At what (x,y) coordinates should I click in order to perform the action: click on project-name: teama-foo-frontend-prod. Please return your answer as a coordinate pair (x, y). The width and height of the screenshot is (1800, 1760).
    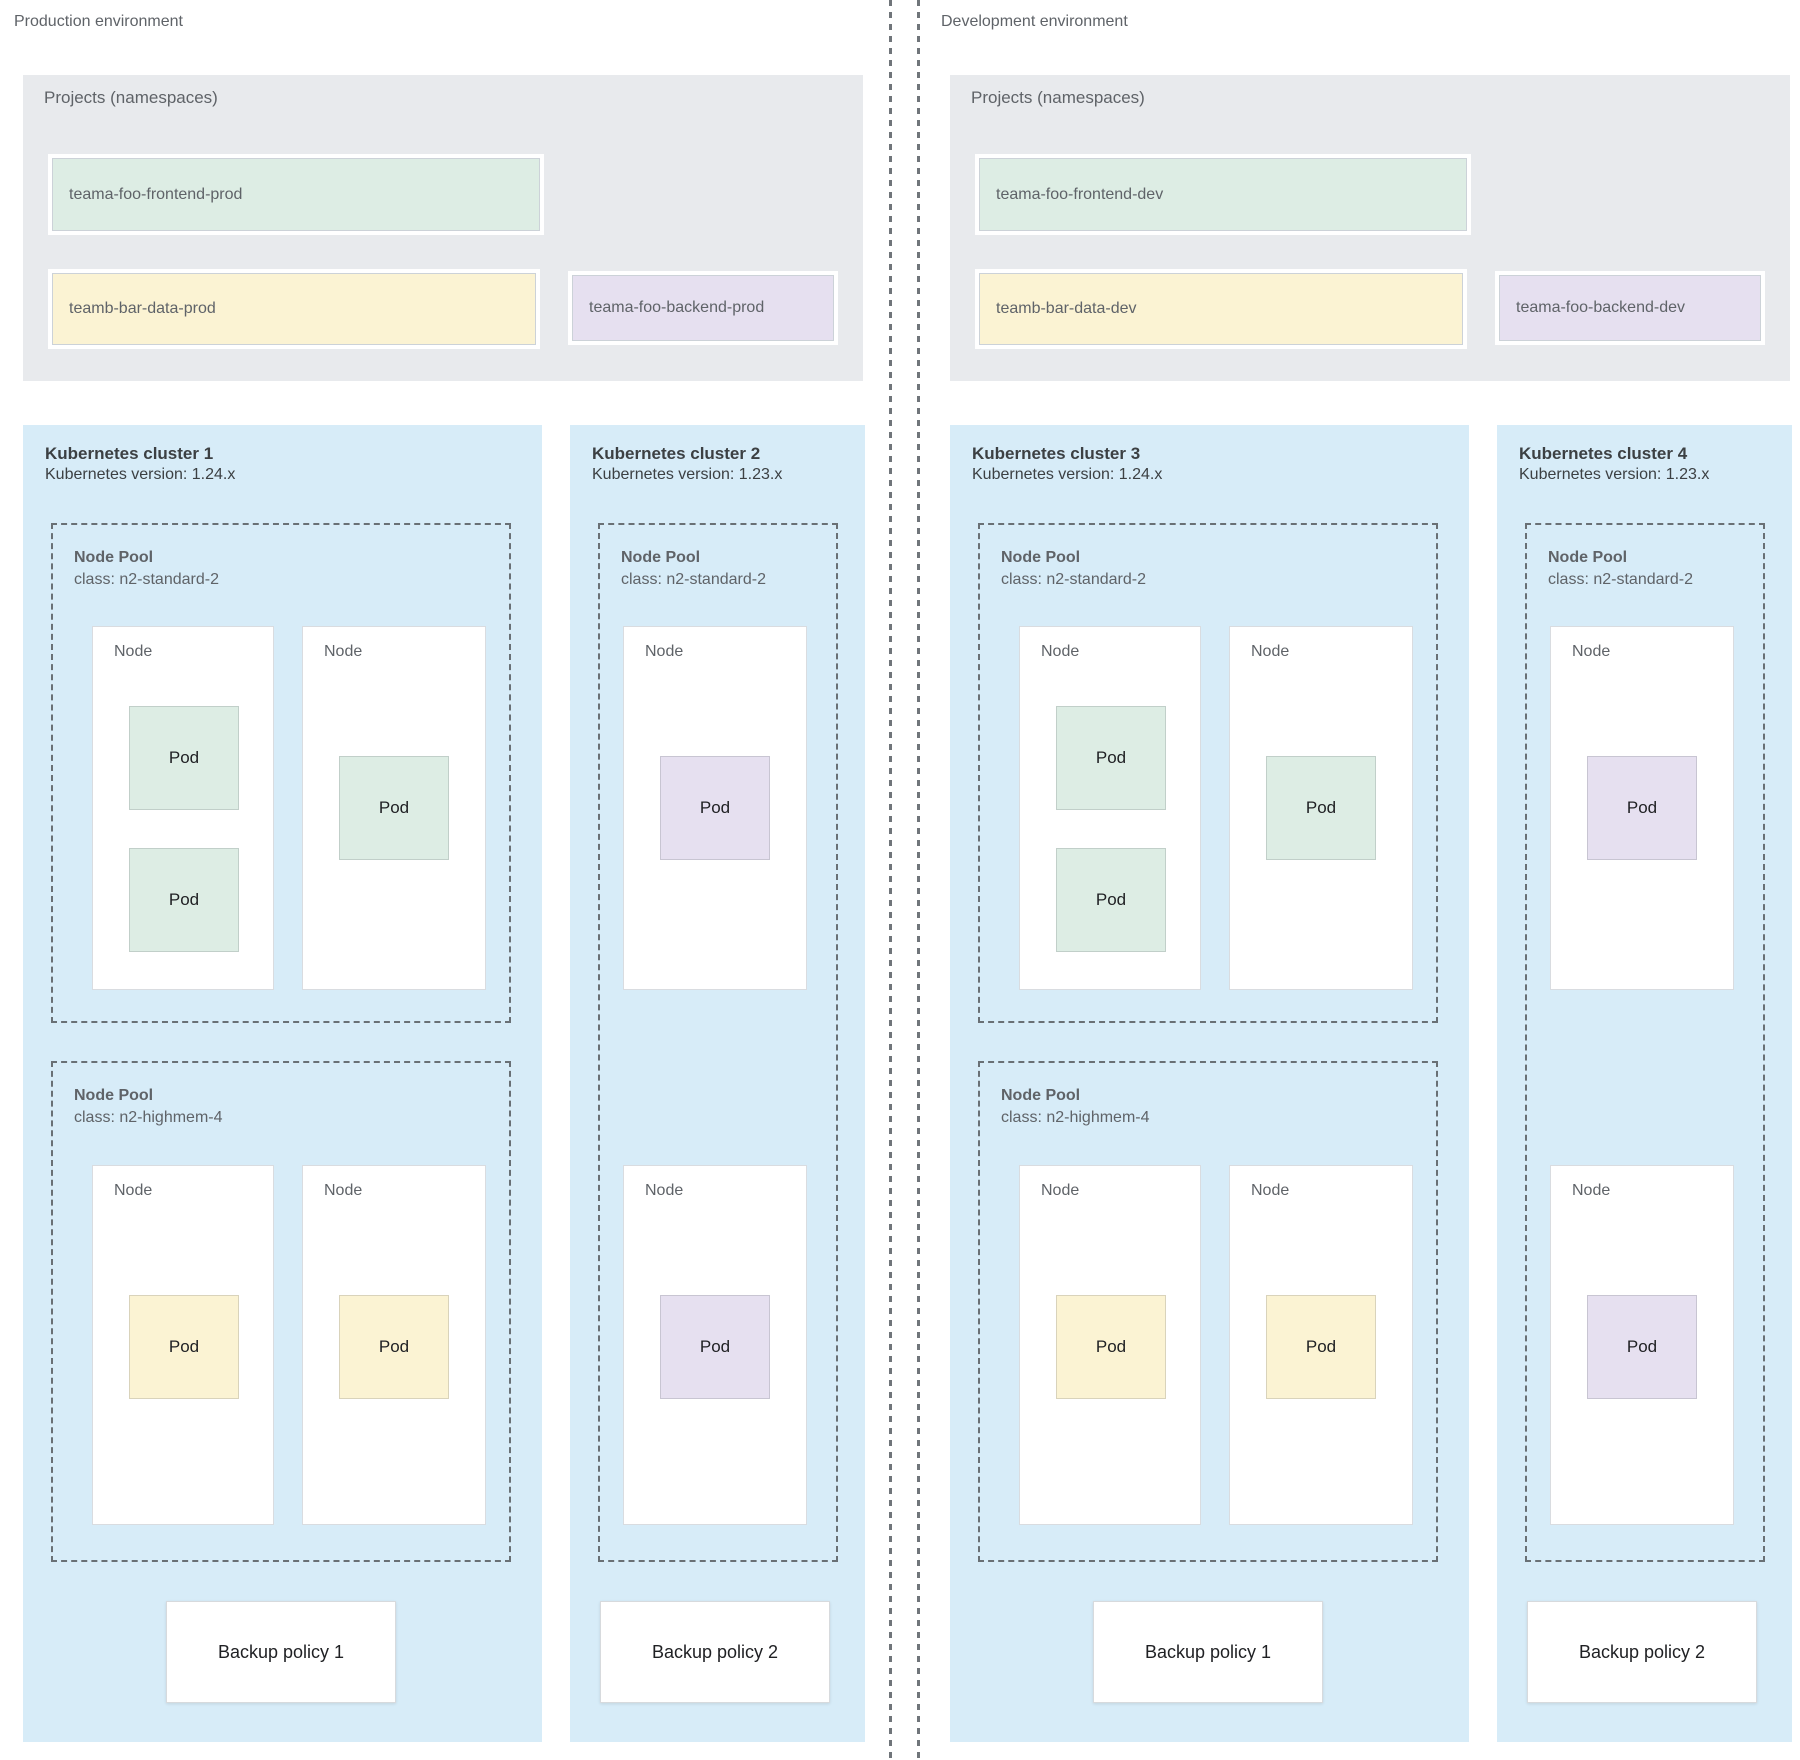
    Looking at the image, I should click on (156, 194).